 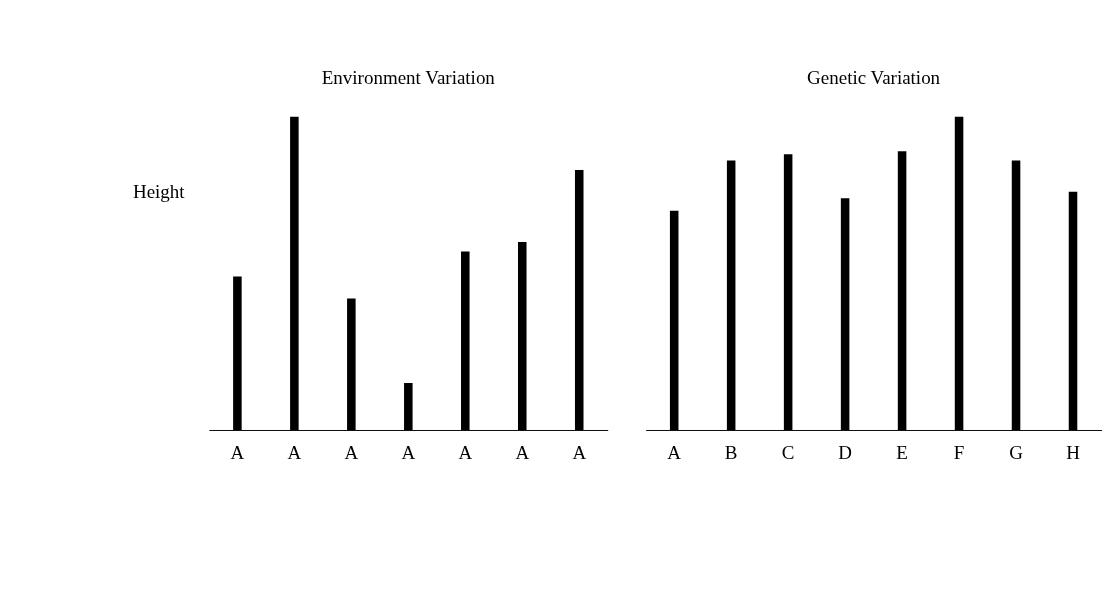 I want to click on x-tick-label: F, so click(x=959, y=452).